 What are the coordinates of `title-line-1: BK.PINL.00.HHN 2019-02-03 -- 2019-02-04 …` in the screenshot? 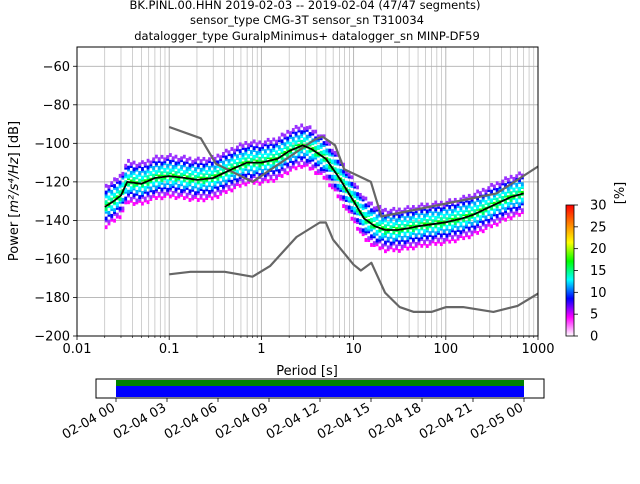 It's located at (304, 6).